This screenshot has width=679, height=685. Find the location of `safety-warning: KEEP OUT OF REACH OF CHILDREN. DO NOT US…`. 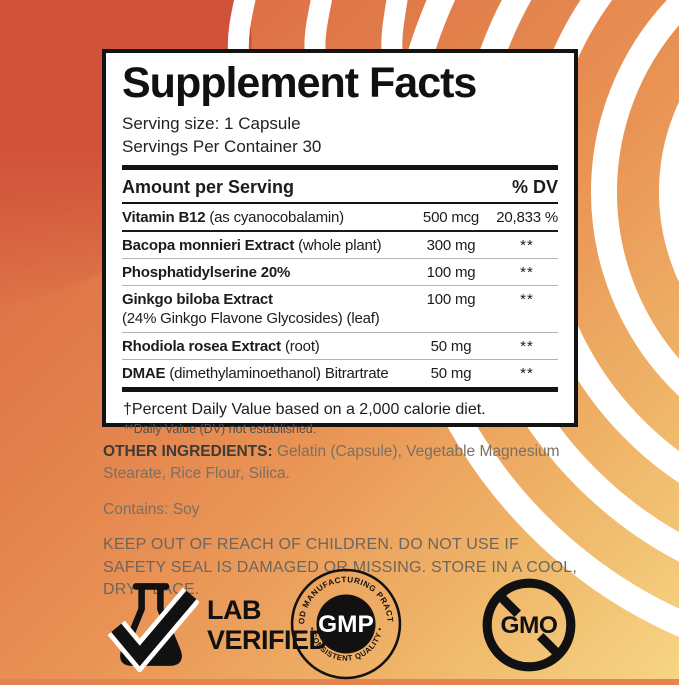

safety-warning: KEEP OUT OF REACH OF CHILDREN. DO NOT US… is located at coordinates (340, 567).